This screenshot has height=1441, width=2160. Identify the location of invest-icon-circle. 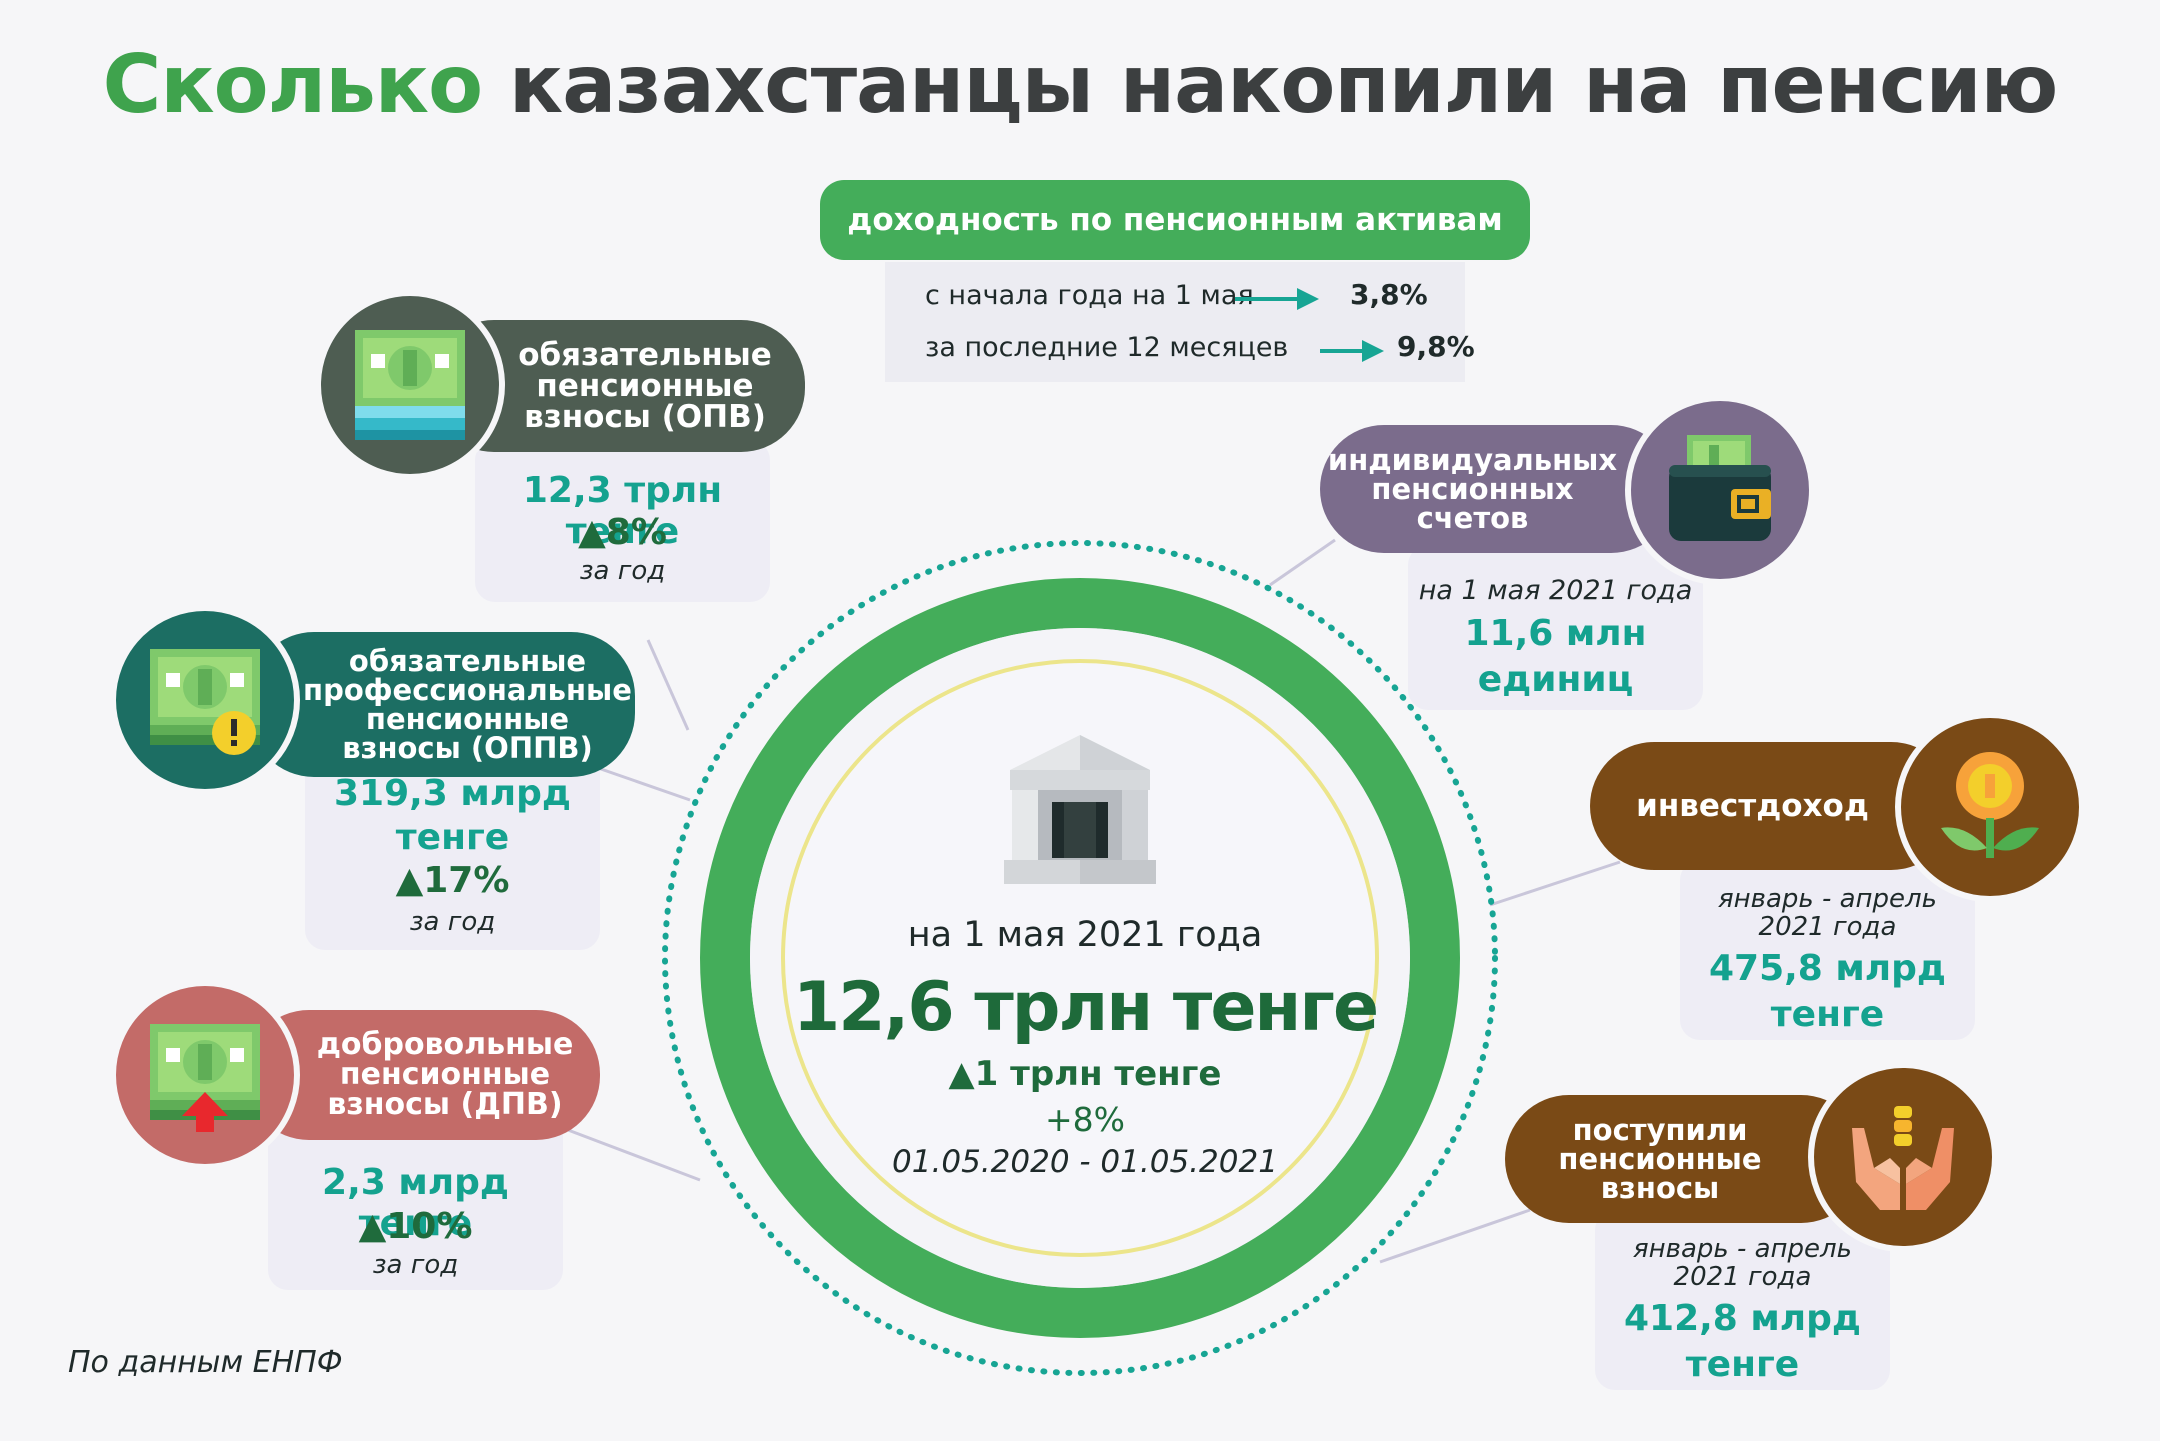
(1990, 807).